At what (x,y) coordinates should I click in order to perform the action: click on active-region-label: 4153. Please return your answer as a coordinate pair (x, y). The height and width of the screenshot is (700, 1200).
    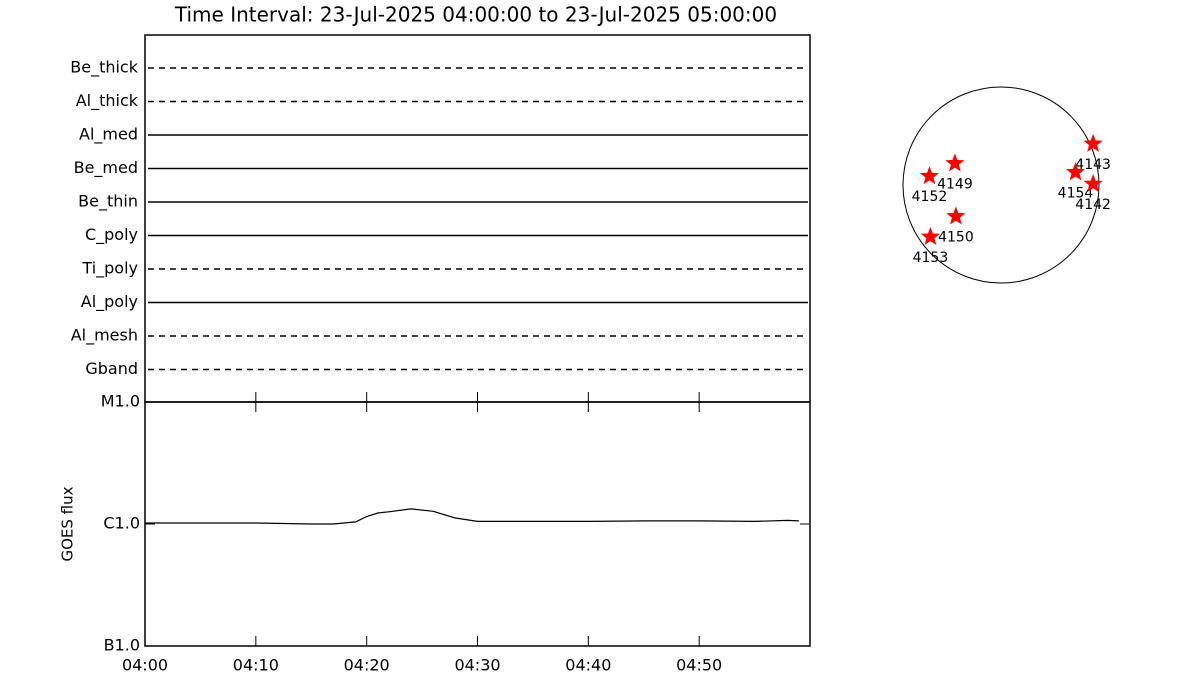
    Looking at the image, I should click on (931, 258).